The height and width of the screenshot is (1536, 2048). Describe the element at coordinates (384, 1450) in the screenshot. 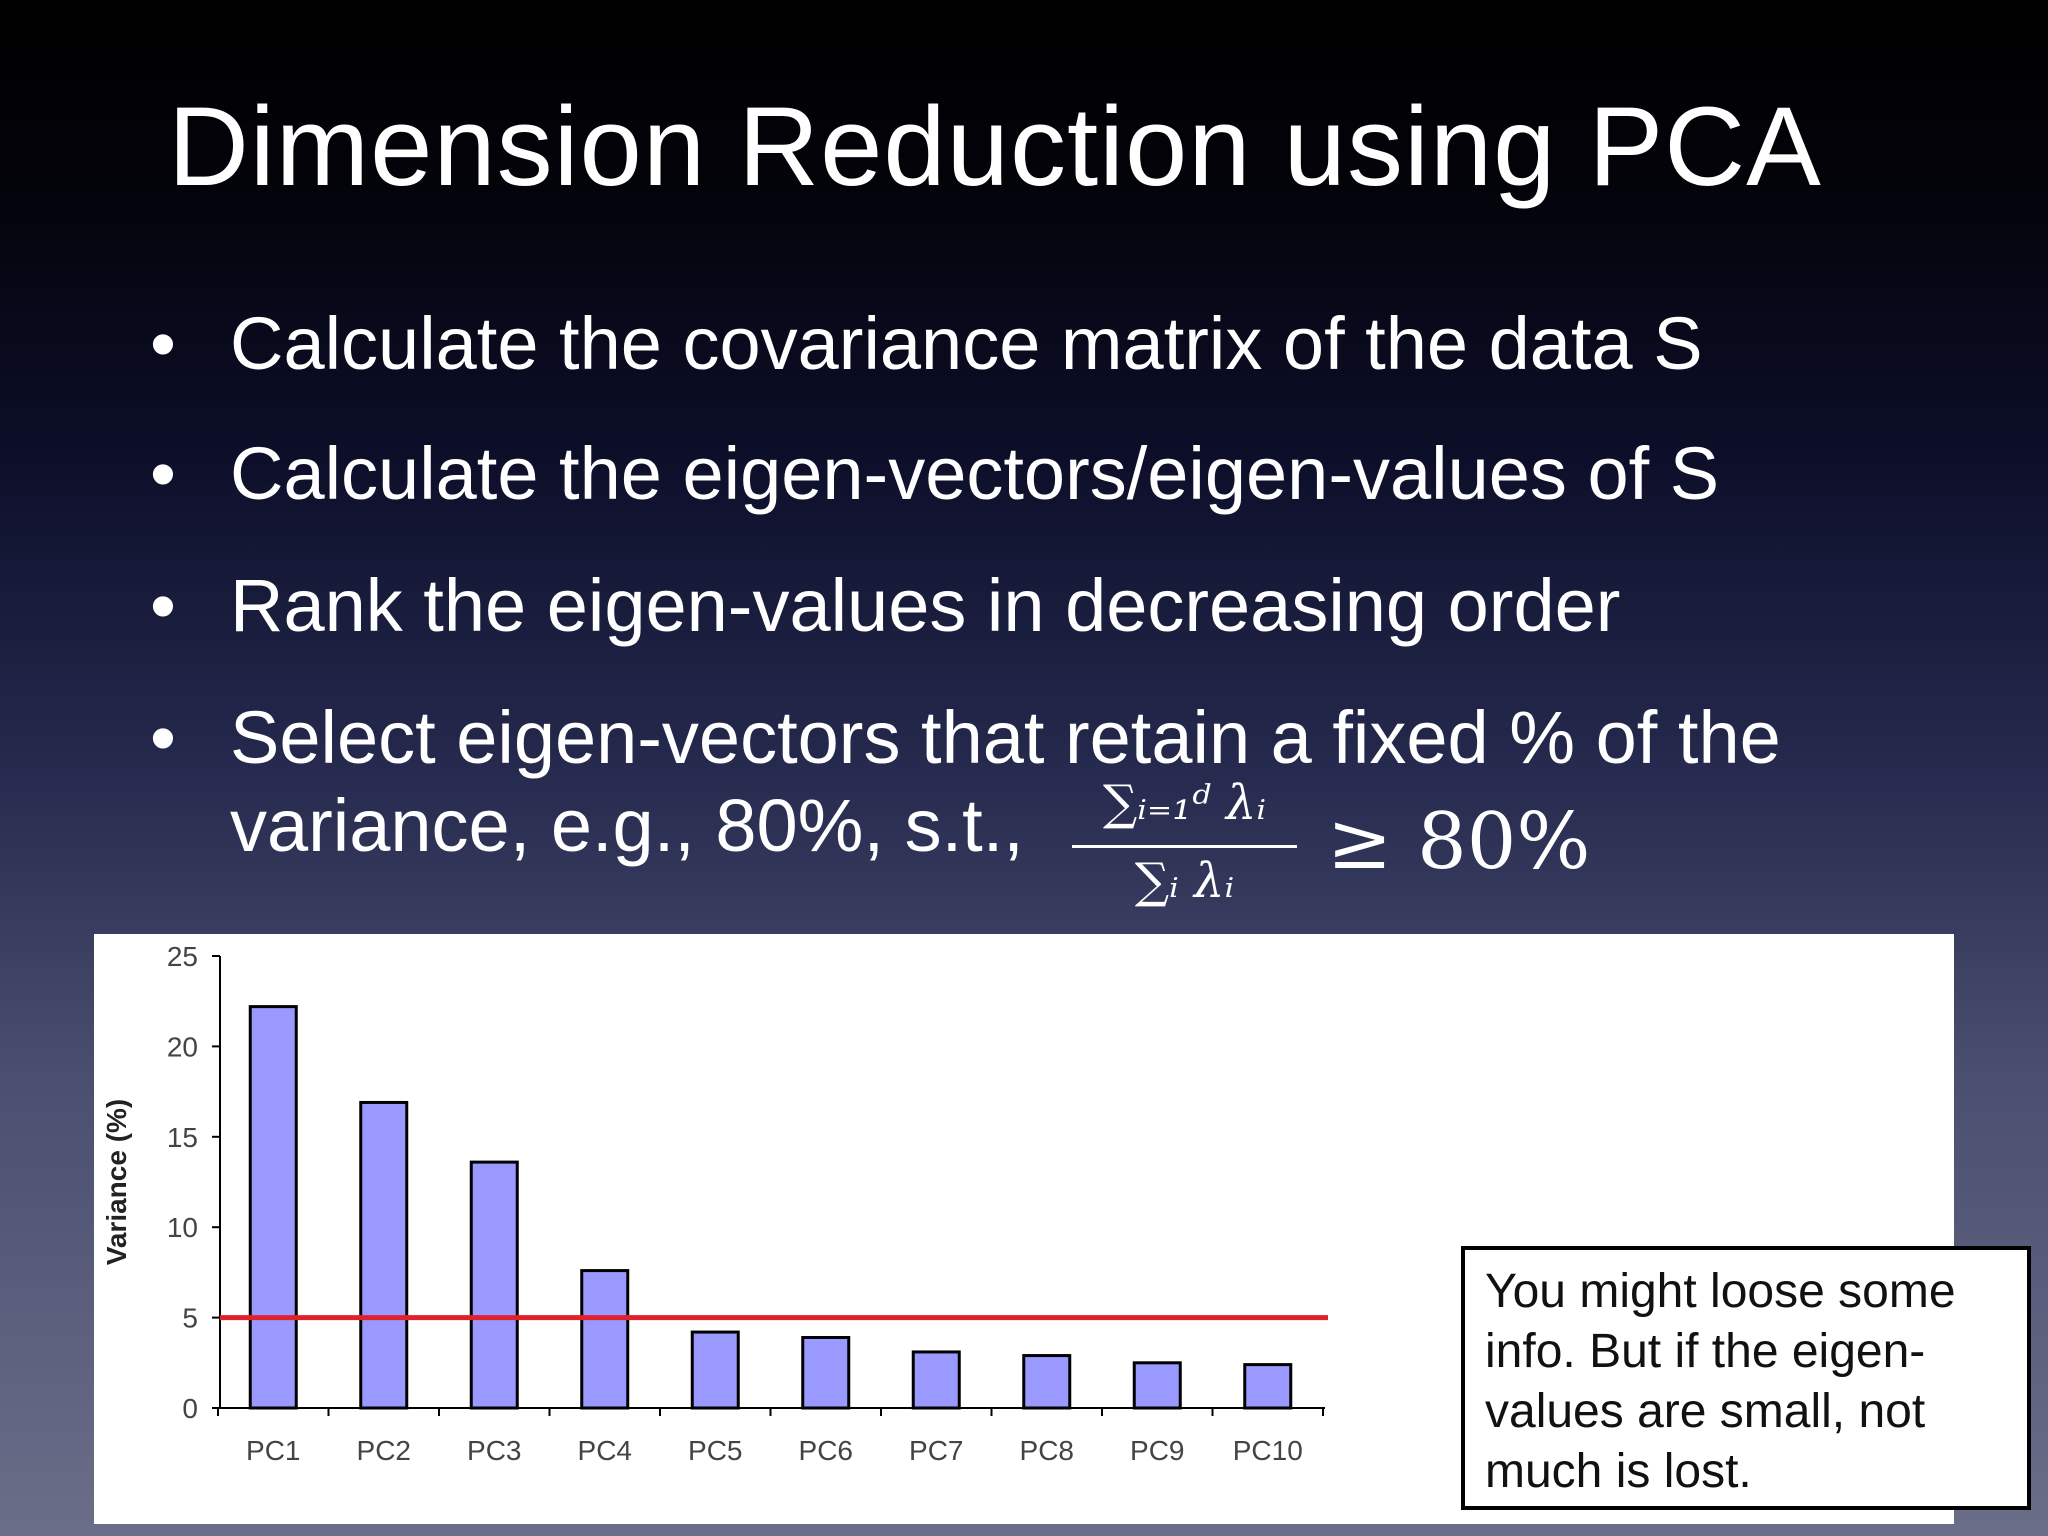

I see `x-tick-label: PC2` at that location.